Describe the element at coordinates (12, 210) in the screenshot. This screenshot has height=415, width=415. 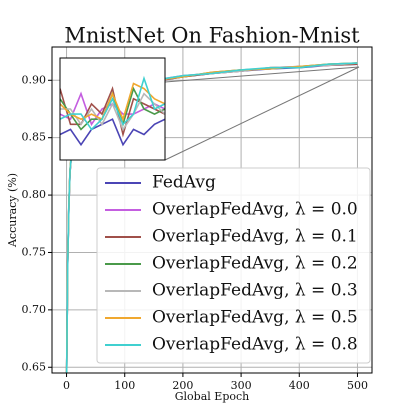
I see `y-axis-label: Accuracy (%)` at that location.